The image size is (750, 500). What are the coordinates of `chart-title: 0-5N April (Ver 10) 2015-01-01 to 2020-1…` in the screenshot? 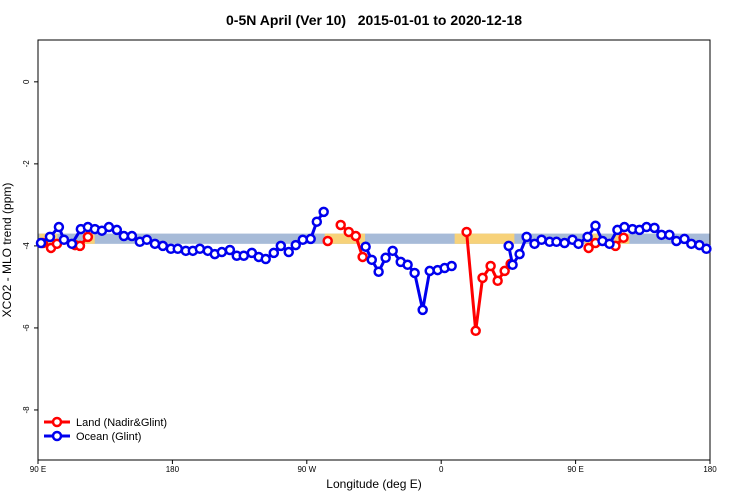 It's located at (374, 20).